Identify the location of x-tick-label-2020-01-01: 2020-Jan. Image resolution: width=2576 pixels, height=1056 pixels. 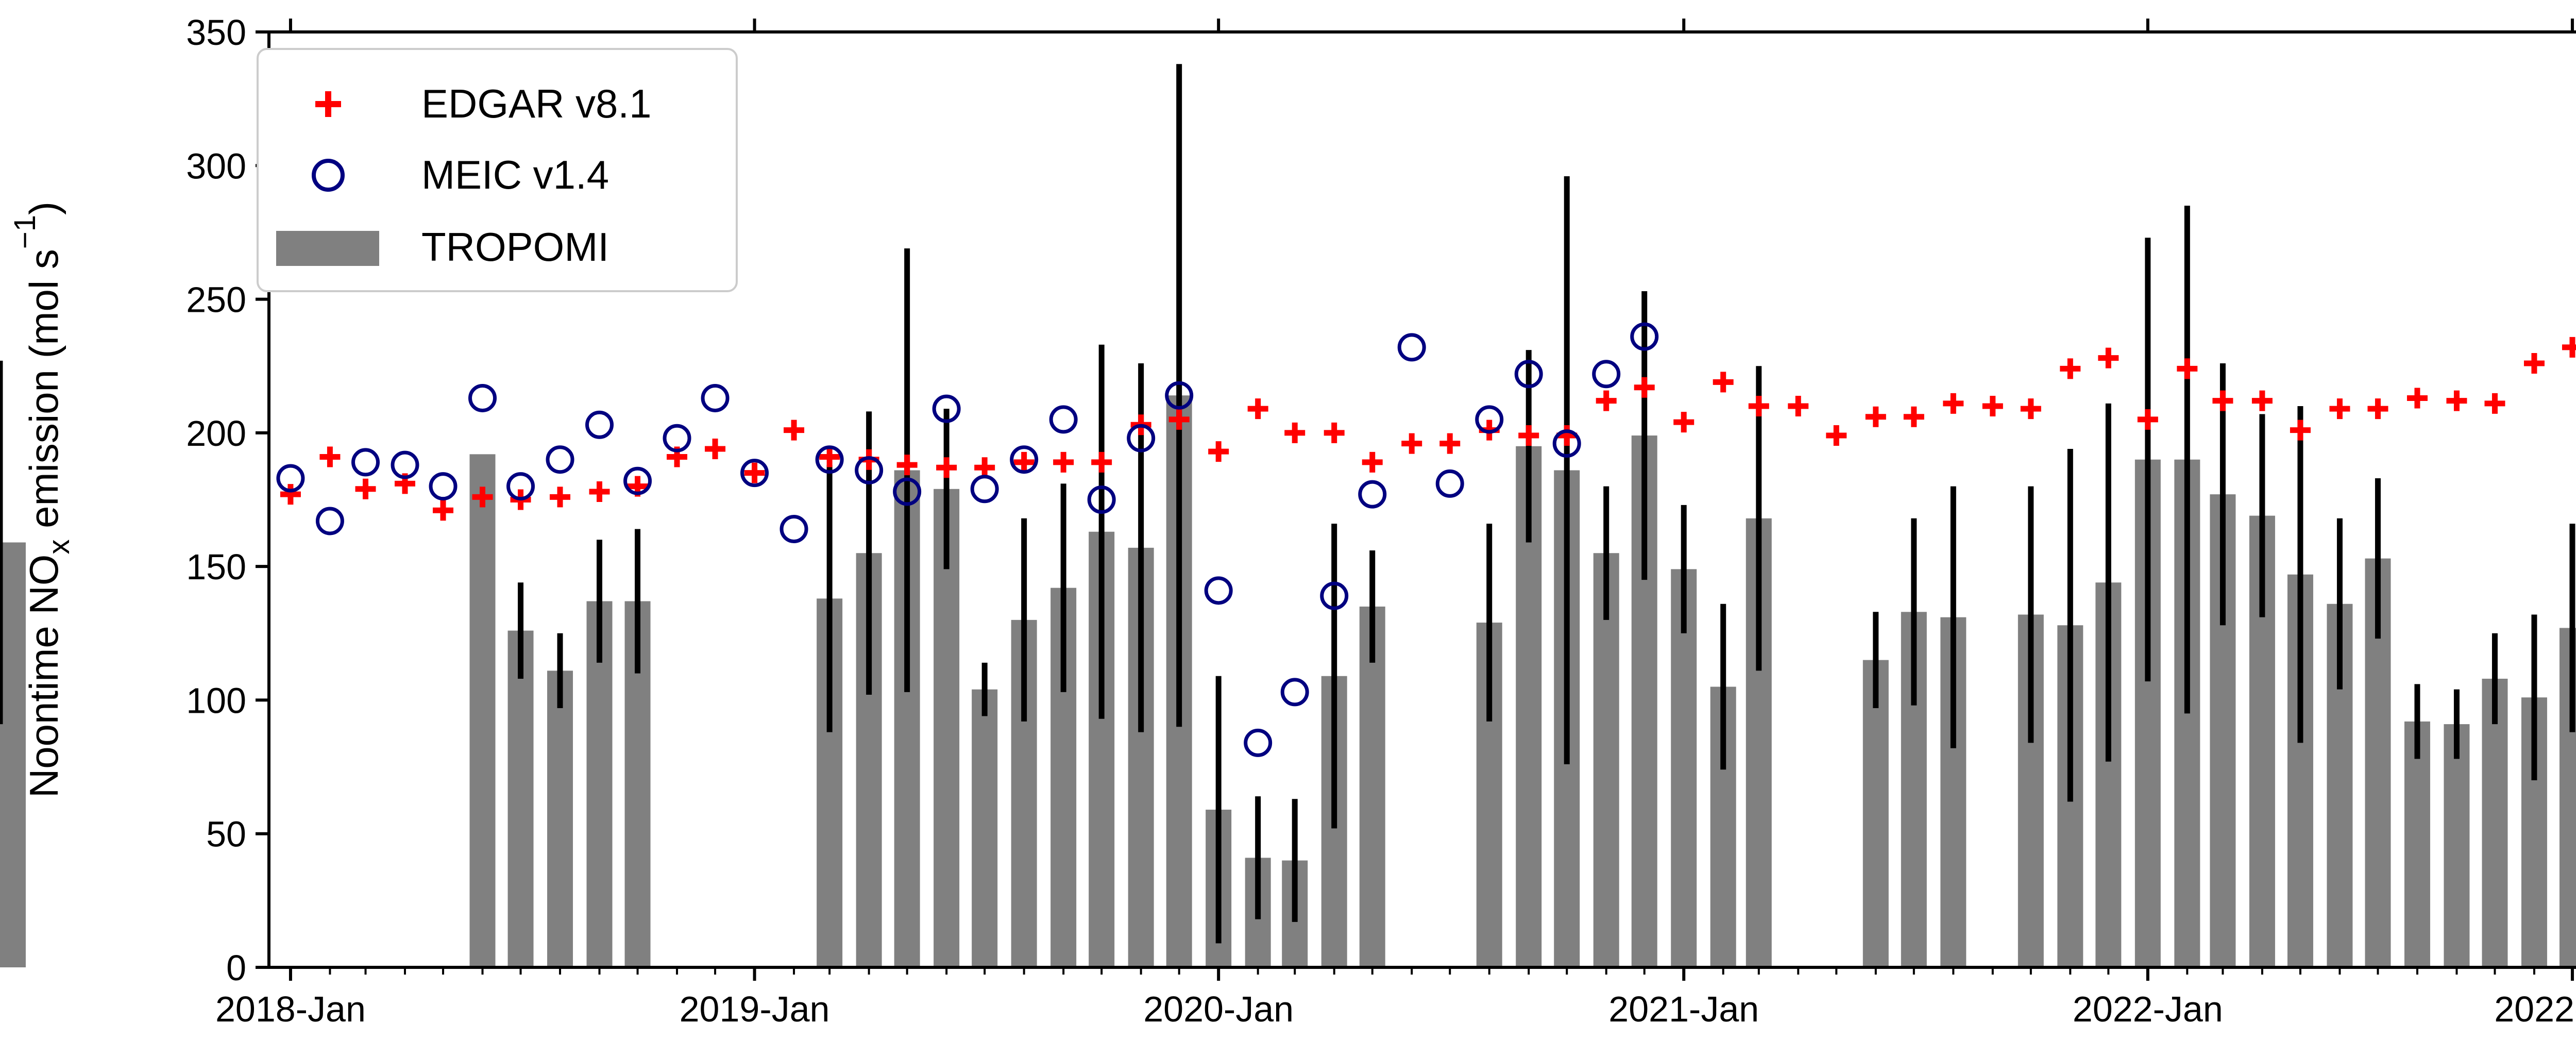
(1218, 1009).